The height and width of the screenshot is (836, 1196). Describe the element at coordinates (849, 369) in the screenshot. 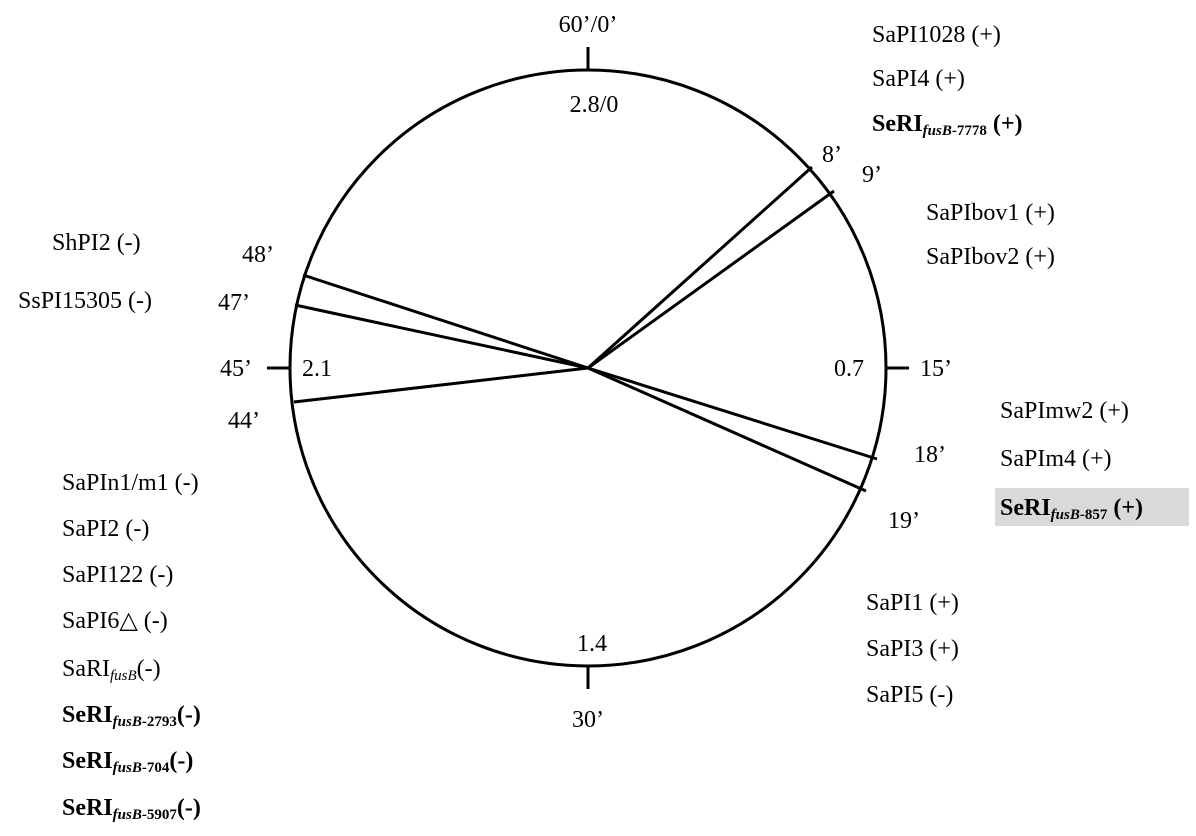

I see `distance-label-right: 0.7` at that location.